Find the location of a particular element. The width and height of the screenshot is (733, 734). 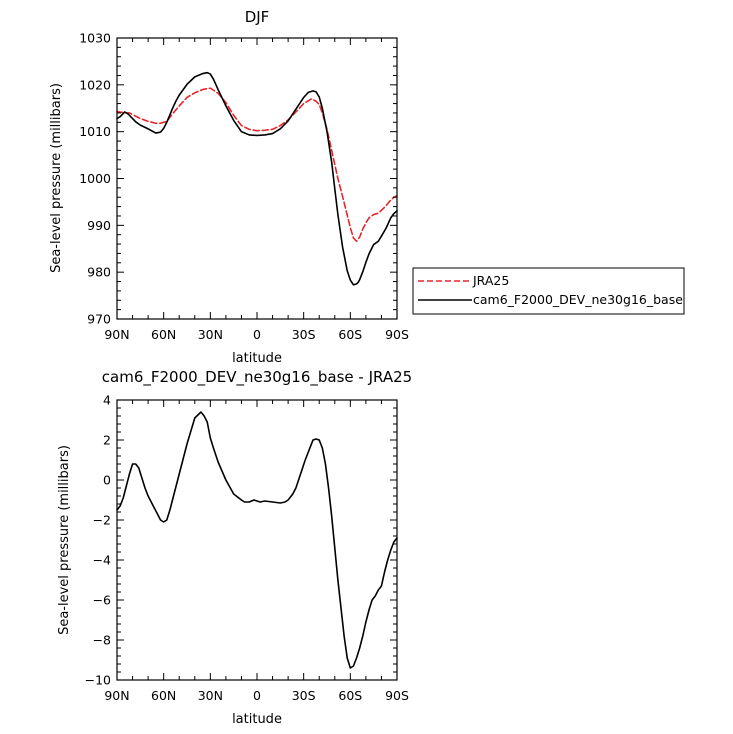

plot-bottom-ticks is located at coordinates (257, 540).